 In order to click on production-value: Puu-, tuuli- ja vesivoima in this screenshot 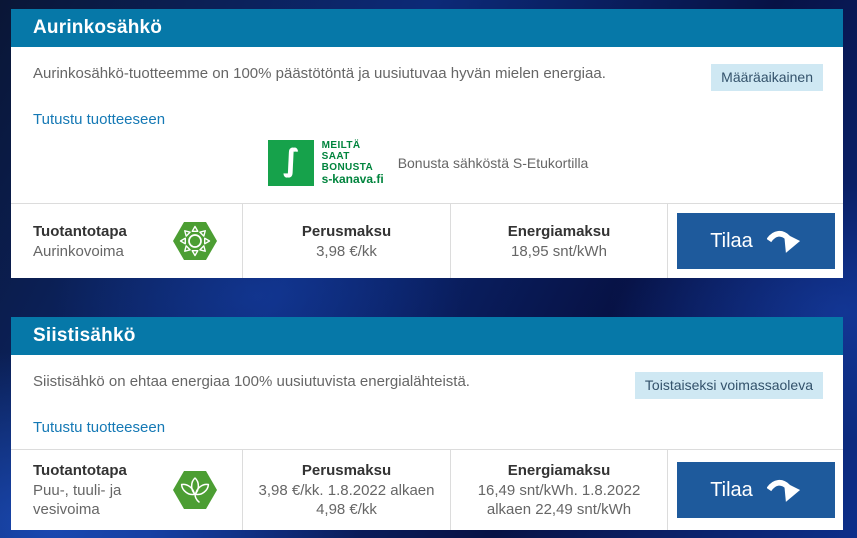, I will do `click(77, 500)`.